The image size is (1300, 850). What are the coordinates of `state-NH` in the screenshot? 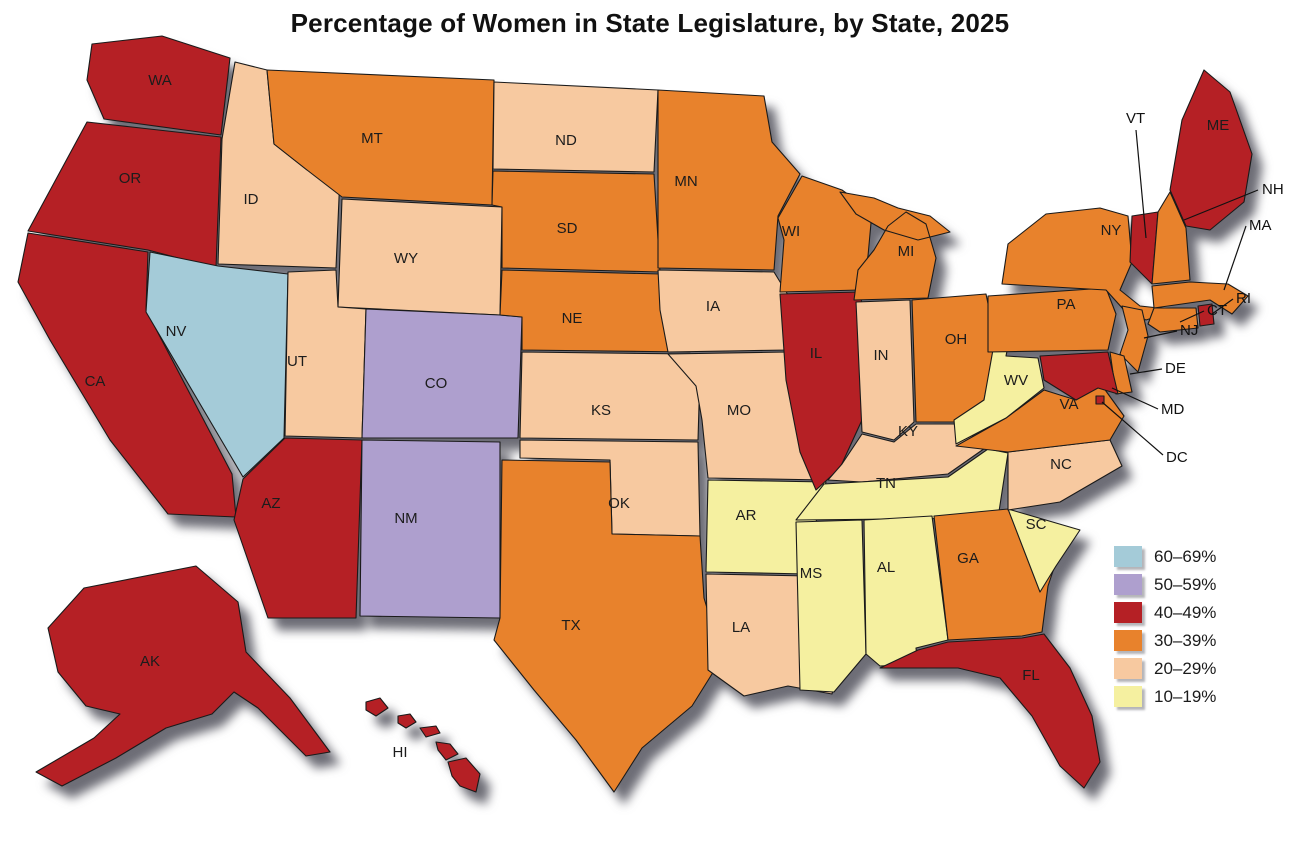 It's located at (1171, 238).